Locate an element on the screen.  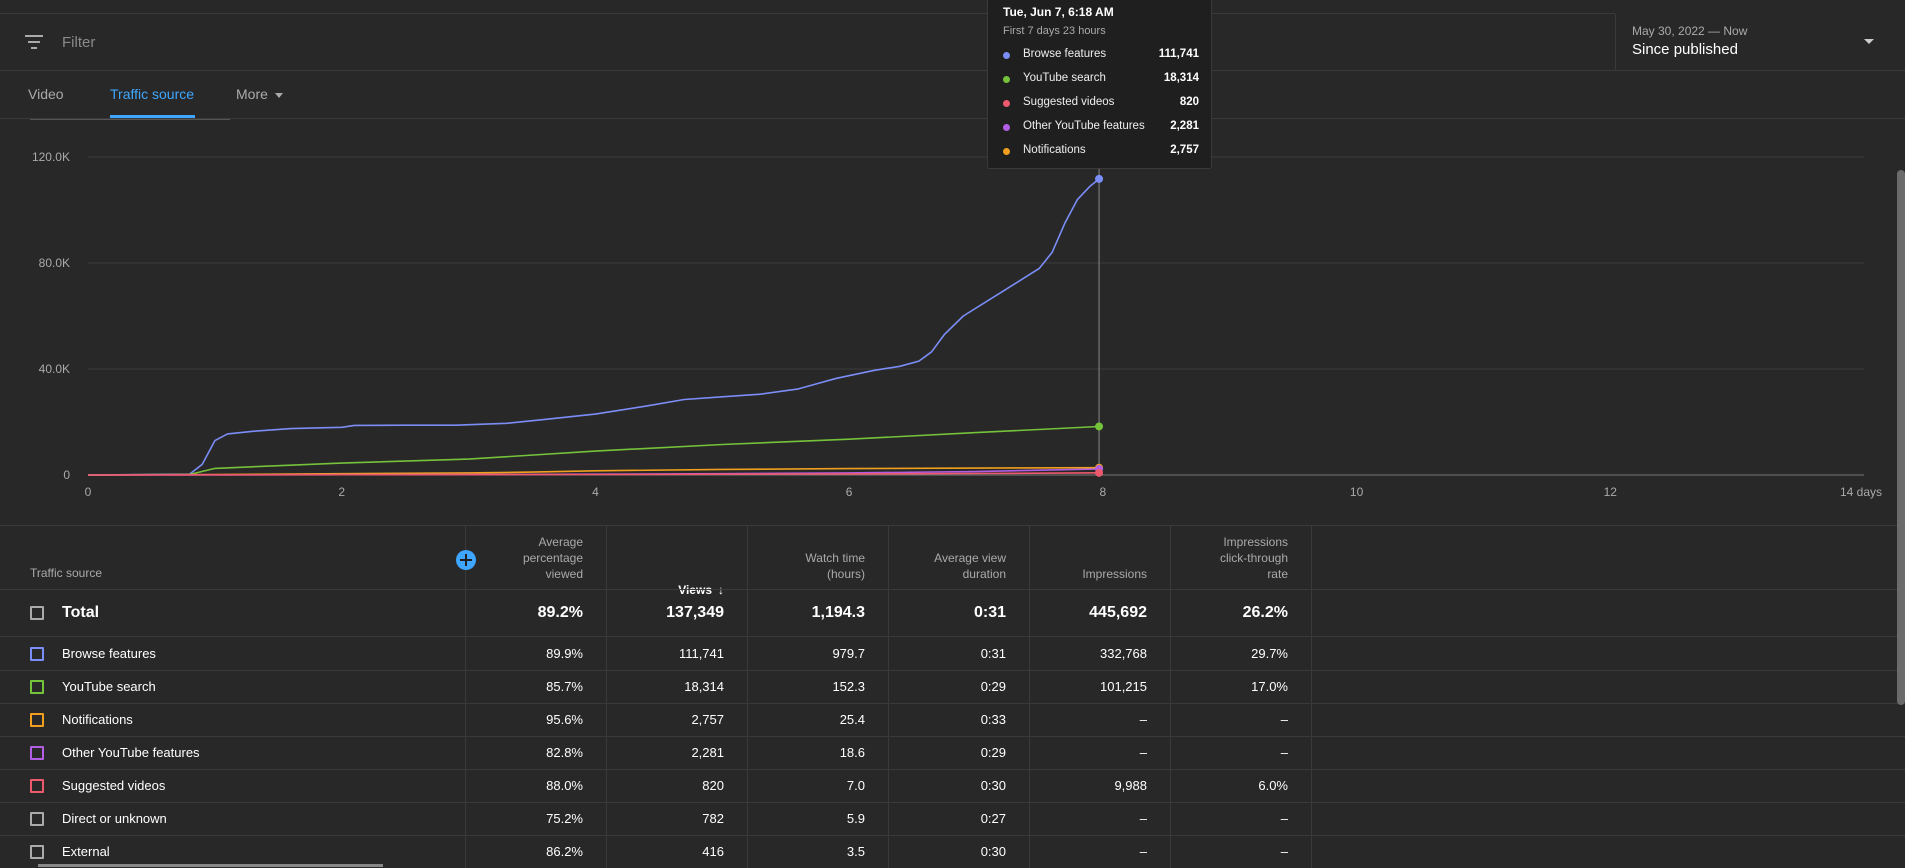
cell-watch-time: 3.5 is located at coordinates (855, 851).